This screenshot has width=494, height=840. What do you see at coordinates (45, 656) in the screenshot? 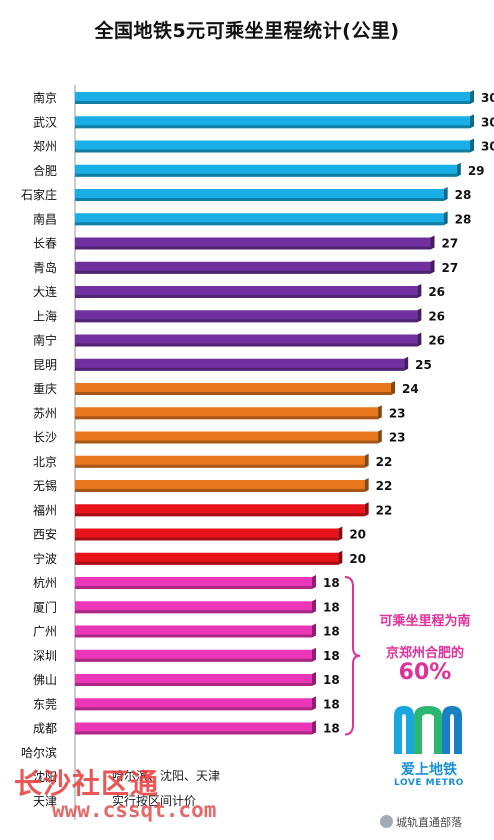
I see `category-label: 深圳` at bounding box center [45, 656].